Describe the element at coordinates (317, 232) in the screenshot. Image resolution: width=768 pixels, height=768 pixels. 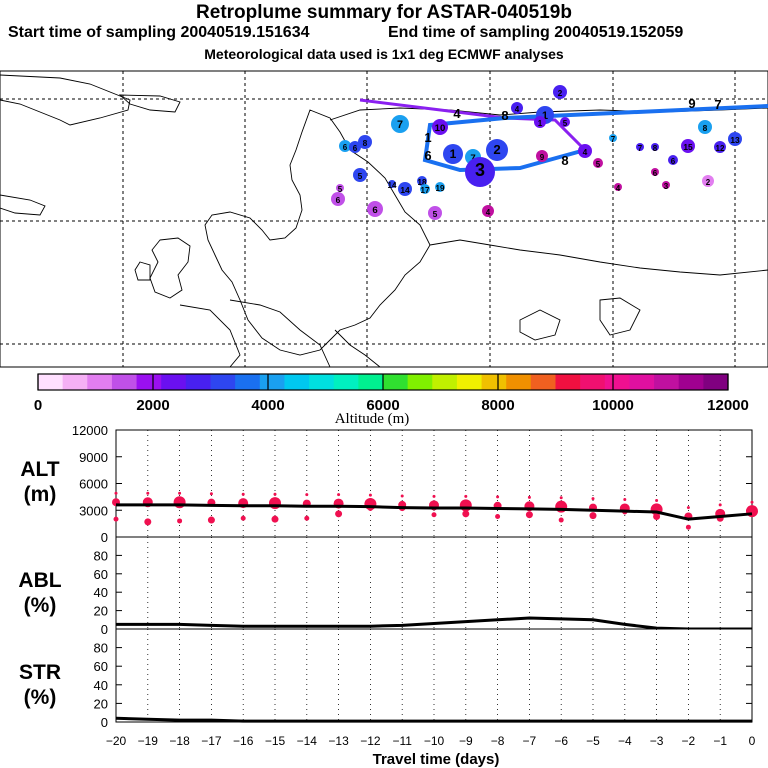
I see `scandinavia-coast` at that location.